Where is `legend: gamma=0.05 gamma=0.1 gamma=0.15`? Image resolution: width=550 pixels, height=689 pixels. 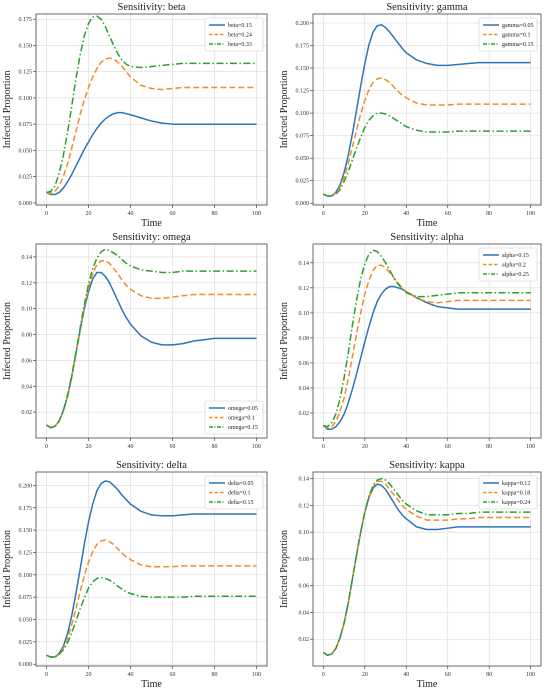
legend: gamma=0.05 gamma=0.1 gamma=0.15 is located at coordinates (508, 34).